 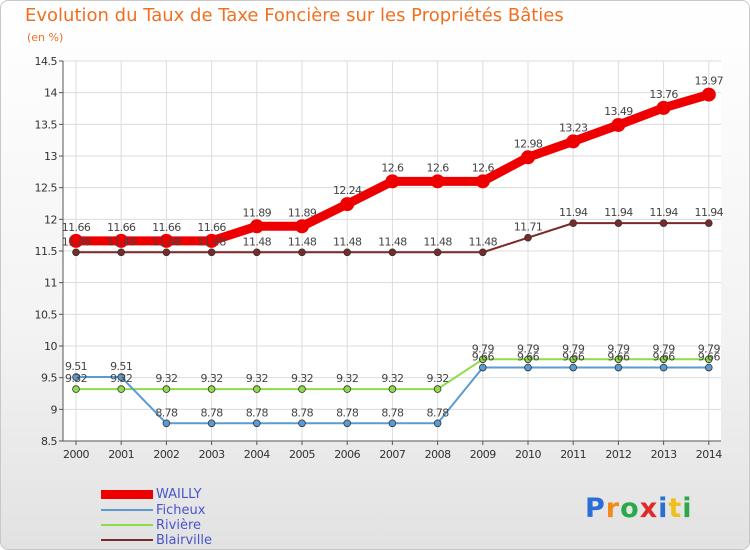 What do you see at coordinates (127, 525) in the screenshot?
I see `legend-swatch-riviere` at bounding box center [127, 525].